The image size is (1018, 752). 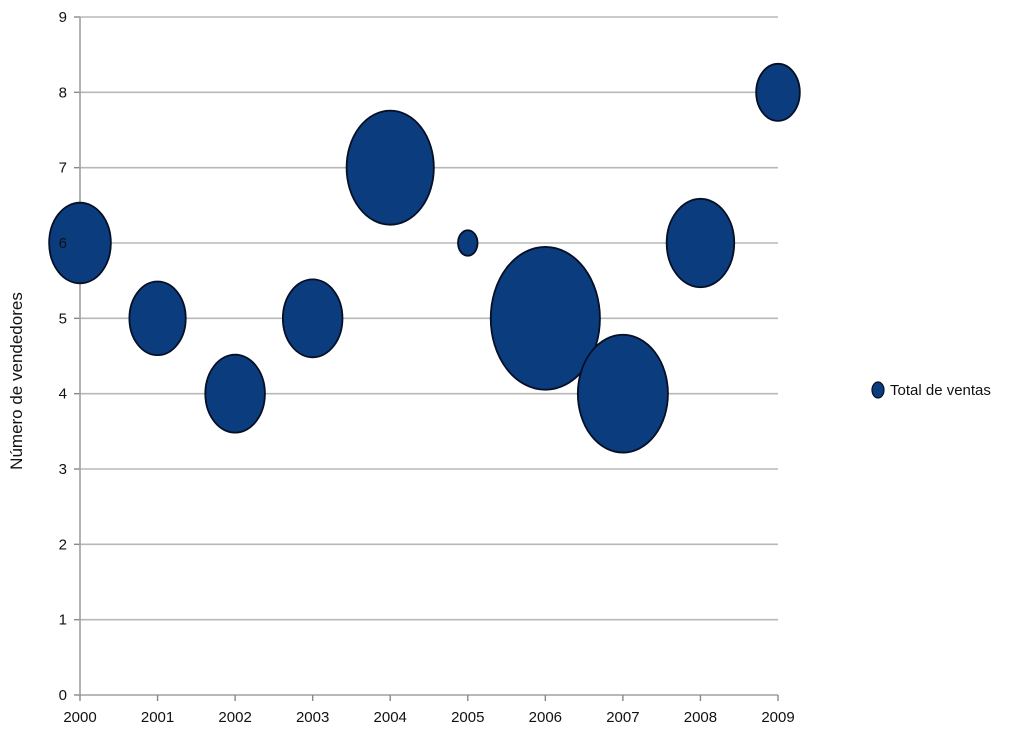 I want to click on y-axis-title: Número de vendedores, so click(x=16, y=381).